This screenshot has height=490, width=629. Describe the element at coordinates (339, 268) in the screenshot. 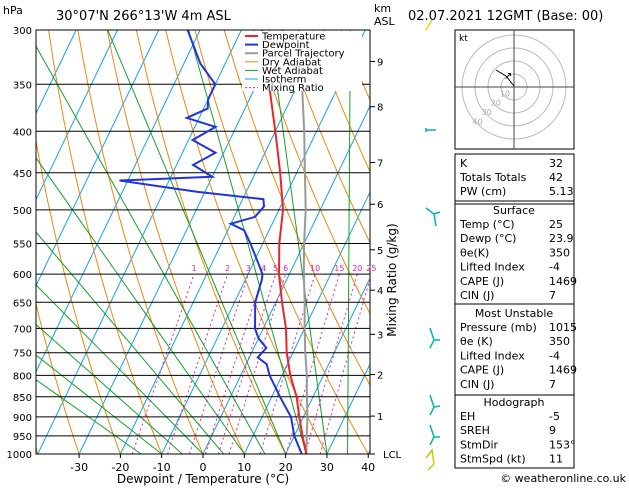

I see `mixing-ratio-label: 15` at that location.